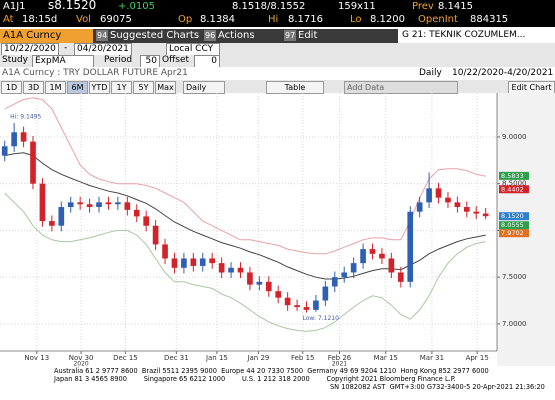  I want to click on low-label: Lo, so click(356, 19).